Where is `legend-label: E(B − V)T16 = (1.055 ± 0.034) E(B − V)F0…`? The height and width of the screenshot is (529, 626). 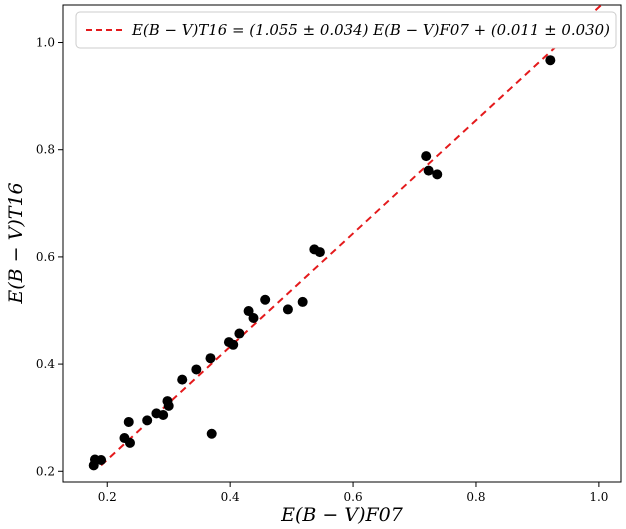 legend-label: E(B − V)T16 = (1.055 ± 0.034) E(B − V)F0… is located at coordinates (370, 30).